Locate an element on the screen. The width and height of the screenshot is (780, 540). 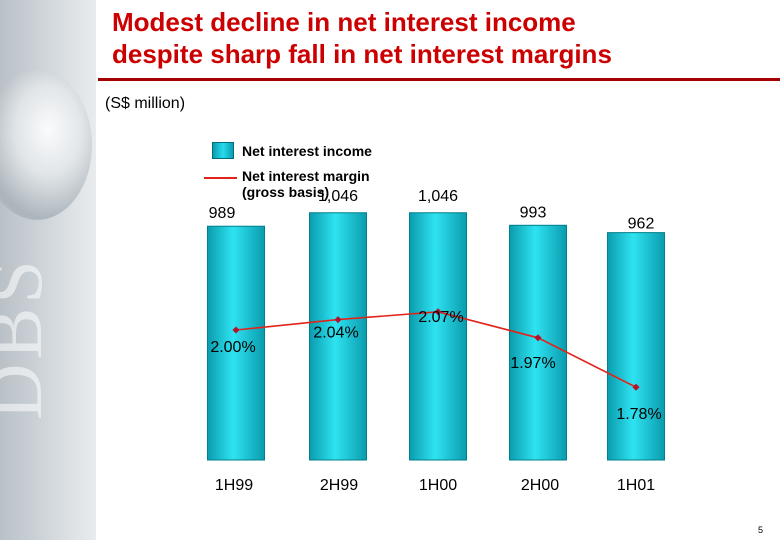
margin-label-1H01: 1.78% is located at coordinates (638, 414).